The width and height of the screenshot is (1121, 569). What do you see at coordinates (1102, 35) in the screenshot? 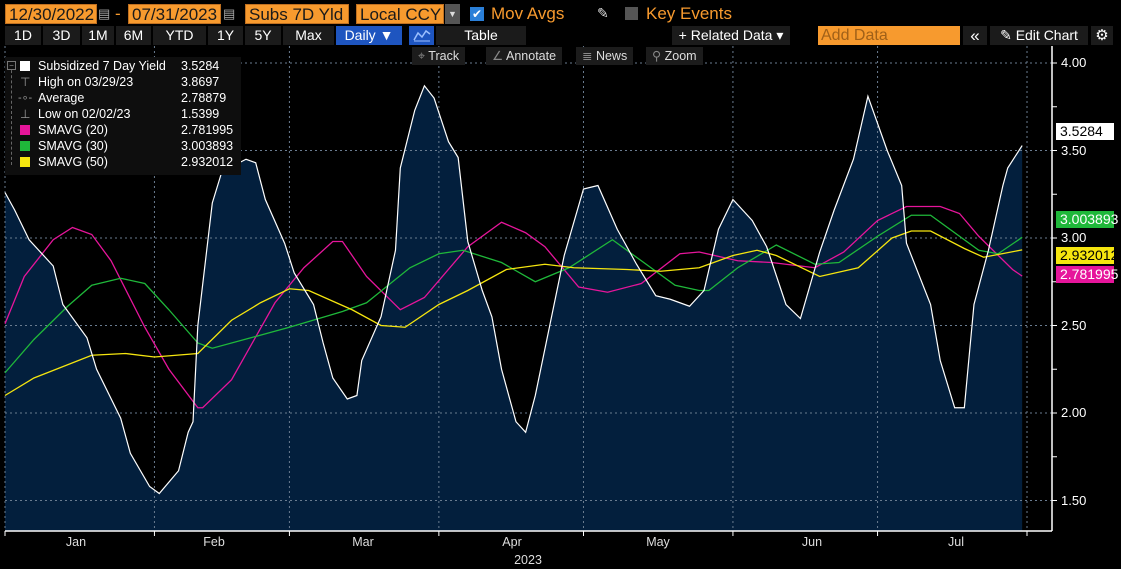
I see `gear-icon: ⚙` at bounding box center [1102, 35].